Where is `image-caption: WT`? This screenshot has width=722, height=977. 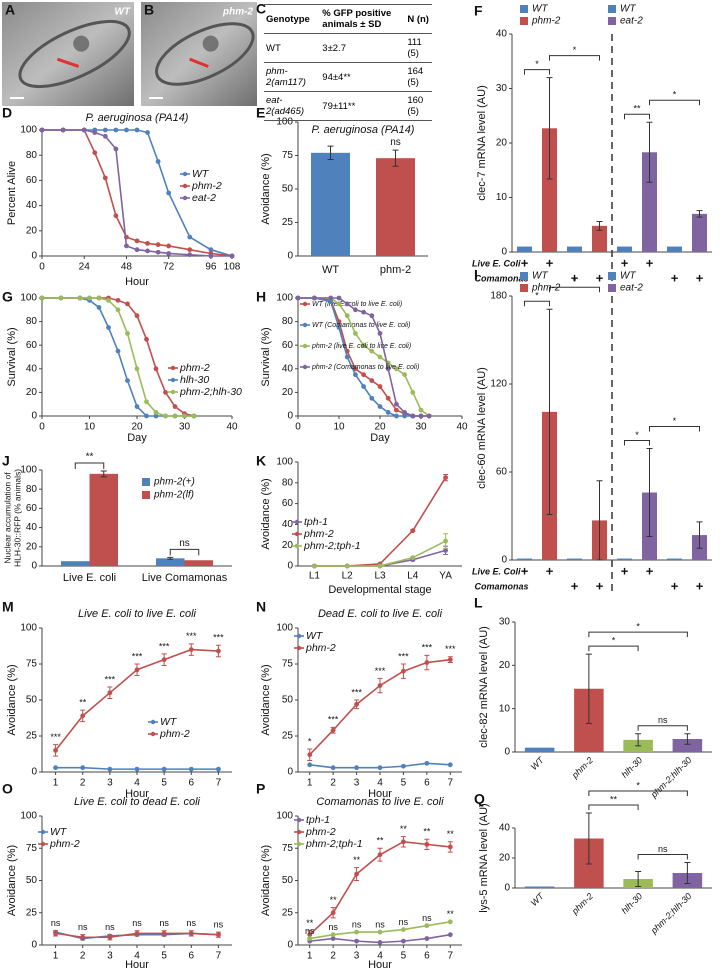
image-caption: WT is located at coordinates (122, 12).